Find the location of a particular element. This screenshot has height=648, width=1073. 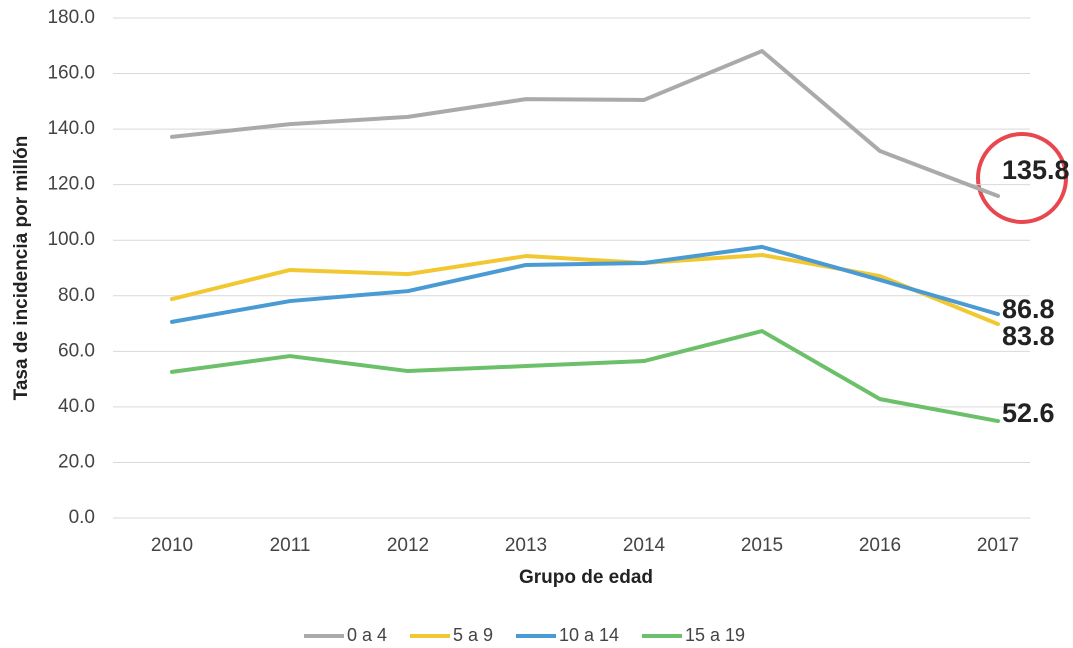

x-tick-label: 2013 is located at coordinates (526, 545).